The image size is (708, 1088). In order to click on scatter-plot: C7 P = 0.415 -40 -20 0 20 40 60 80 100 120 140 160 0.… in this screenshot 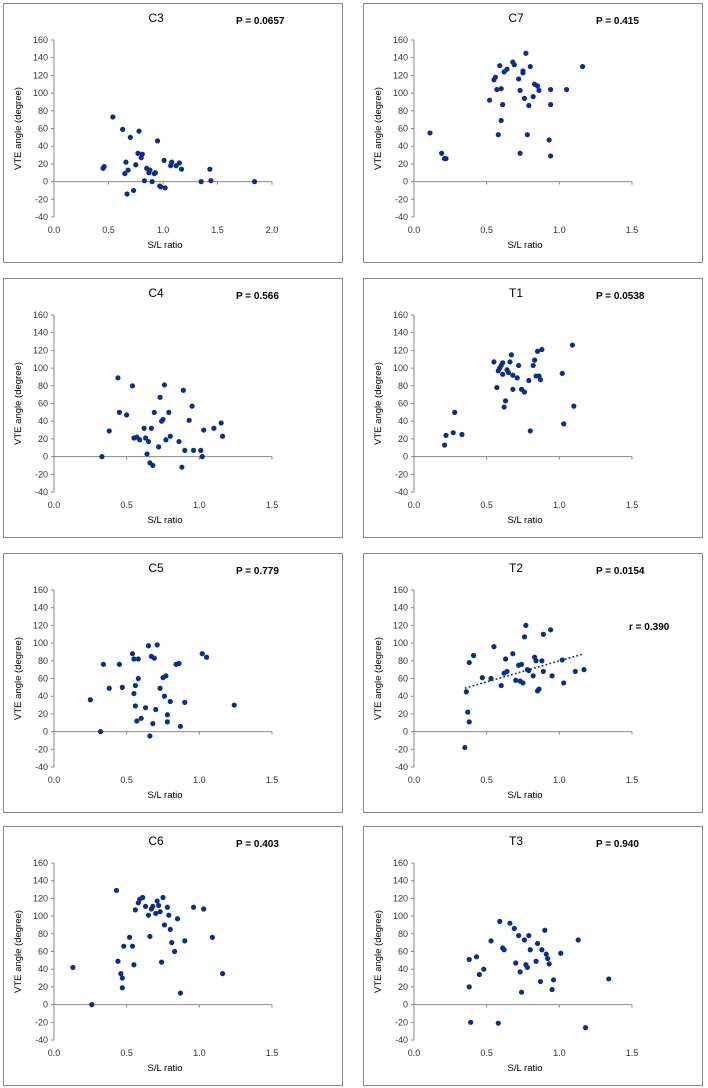, I will do `click(506, 131)`.